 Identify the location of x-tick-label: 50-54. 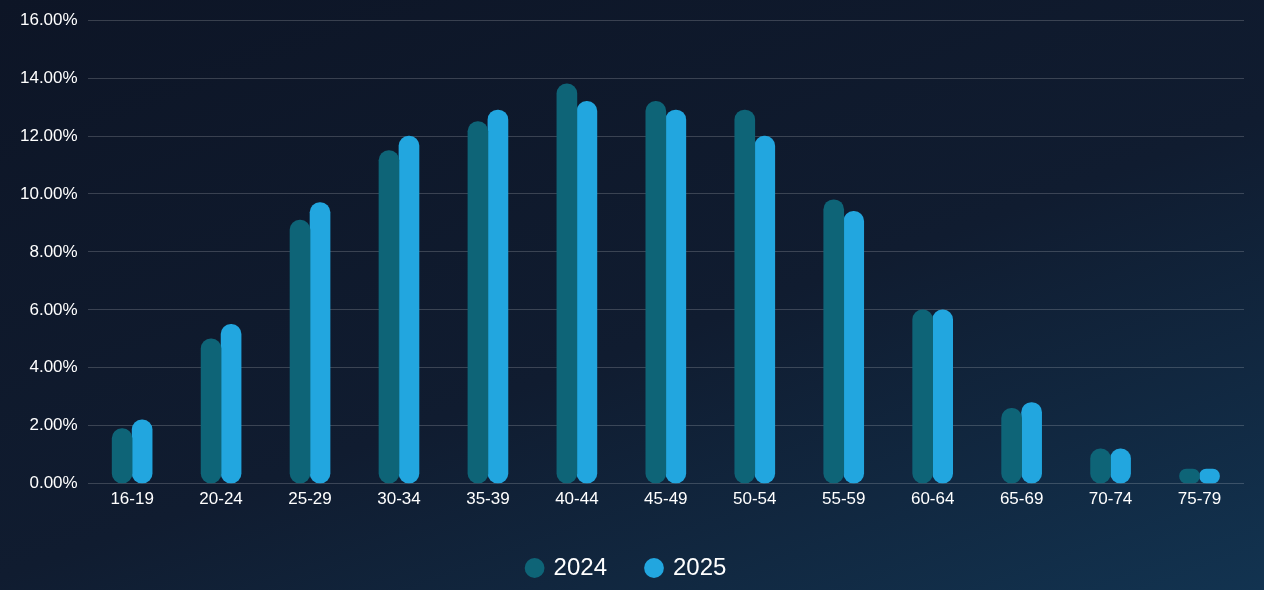
(755, 499).